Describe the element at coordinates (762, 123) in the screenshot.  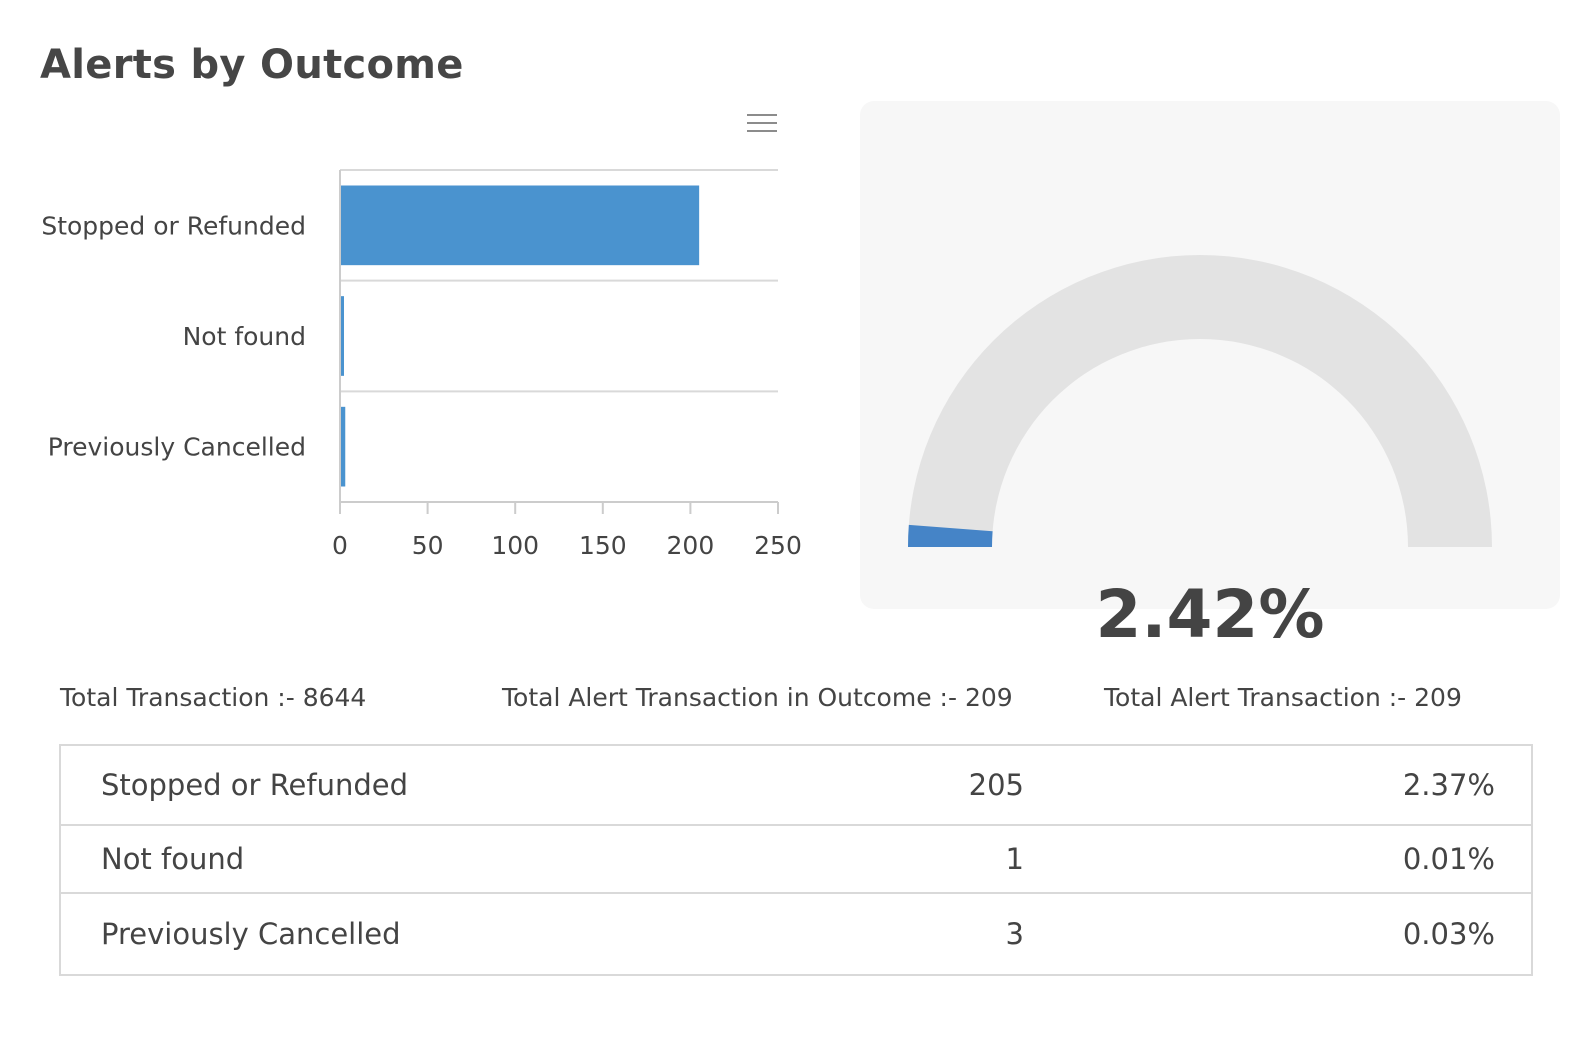
I see `hamburger-menu-icon` at that location.